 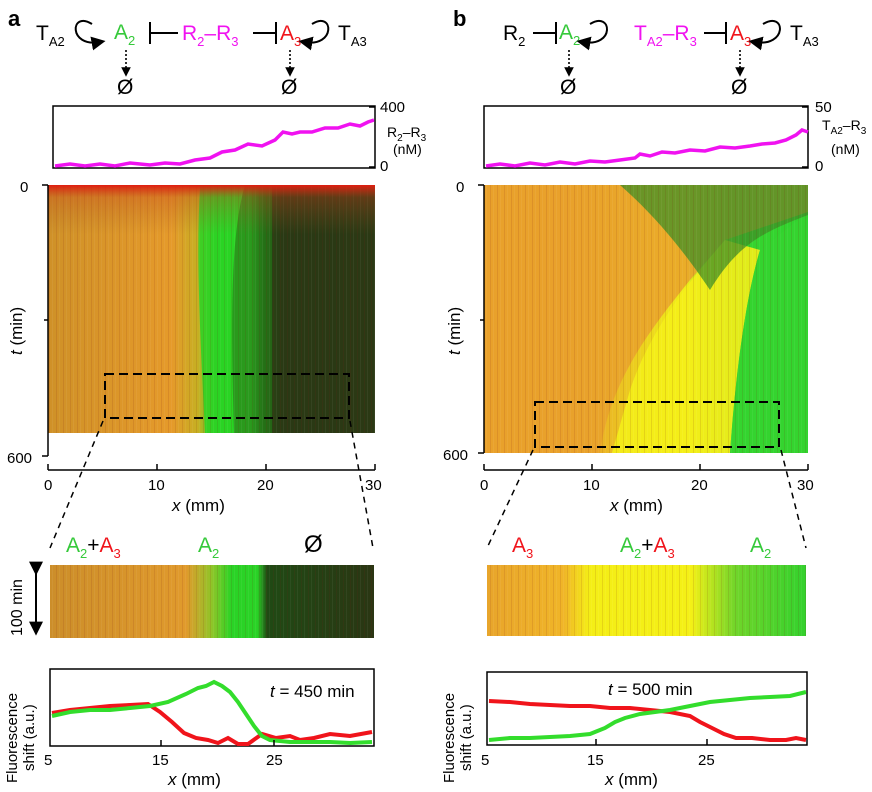 What do you see at coordinates (823, 107) in the screenshot?
I see `top-plot-ymax: 50` at bounding box center [823, 107].